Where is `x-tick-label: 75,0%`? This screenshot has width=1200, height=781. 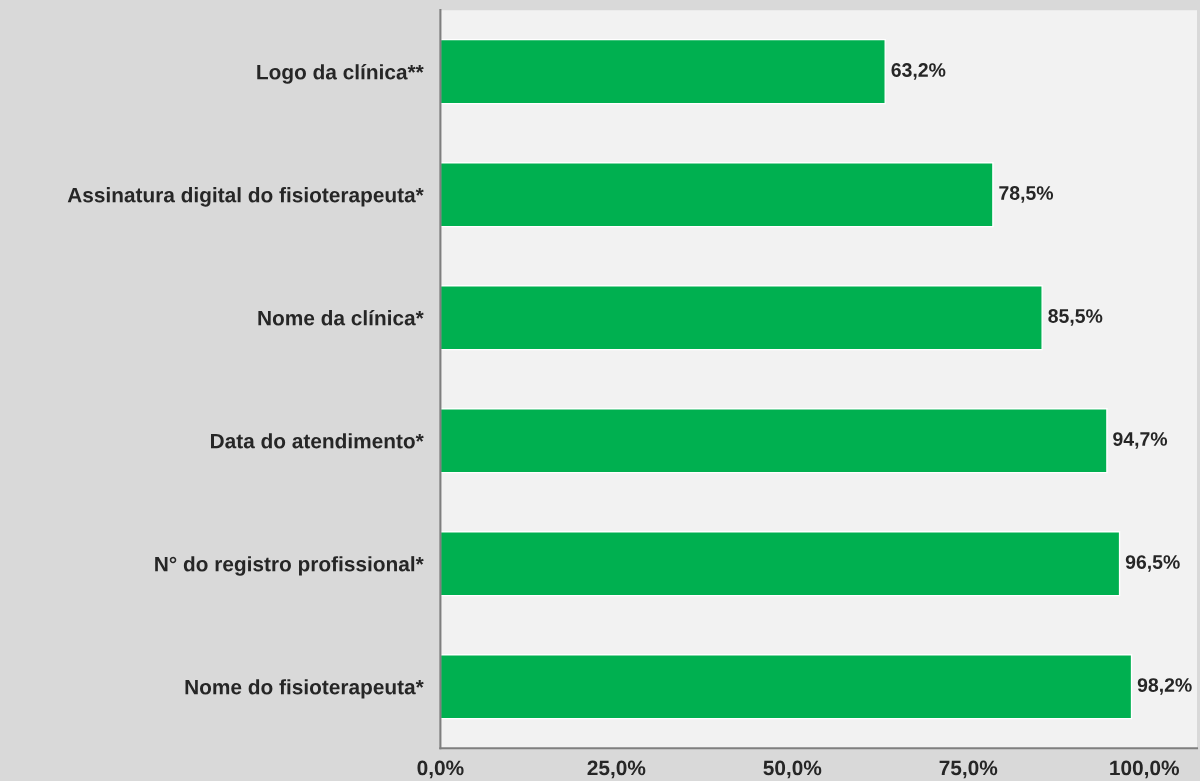
x-tick-label: 75,0% is located at coordinates (968, 769).